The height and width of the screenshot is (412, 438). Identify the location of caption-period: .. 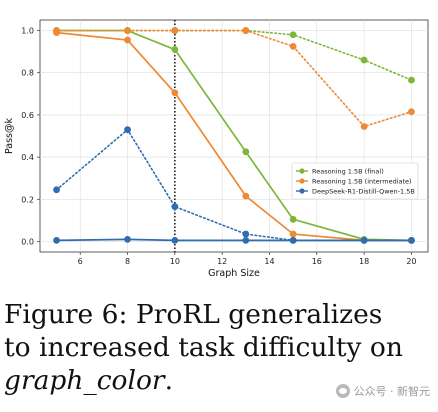
(169, 380).